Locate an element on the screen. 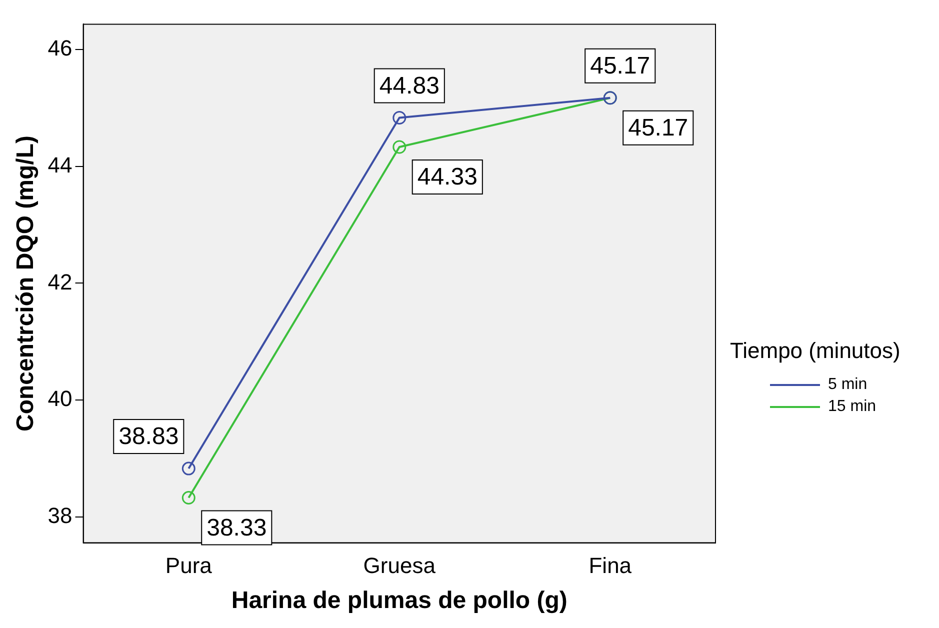 The height and width of the screenshot is (628, 939). y-tick-label: 38 is located at coordinates (60, 515).